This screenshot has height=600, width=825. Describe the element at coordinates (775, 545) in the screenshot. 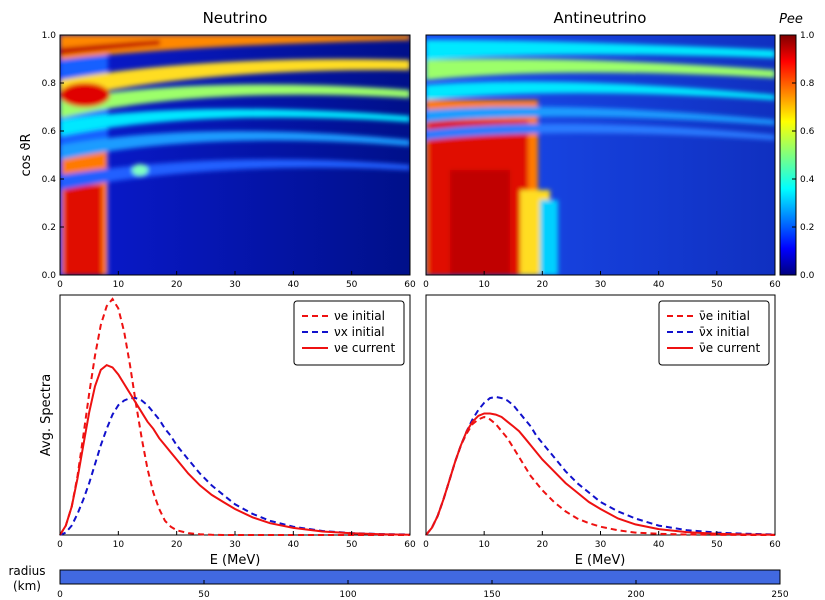

I see `antineutrino-spectra-xtick-label-6: 60` at that location.